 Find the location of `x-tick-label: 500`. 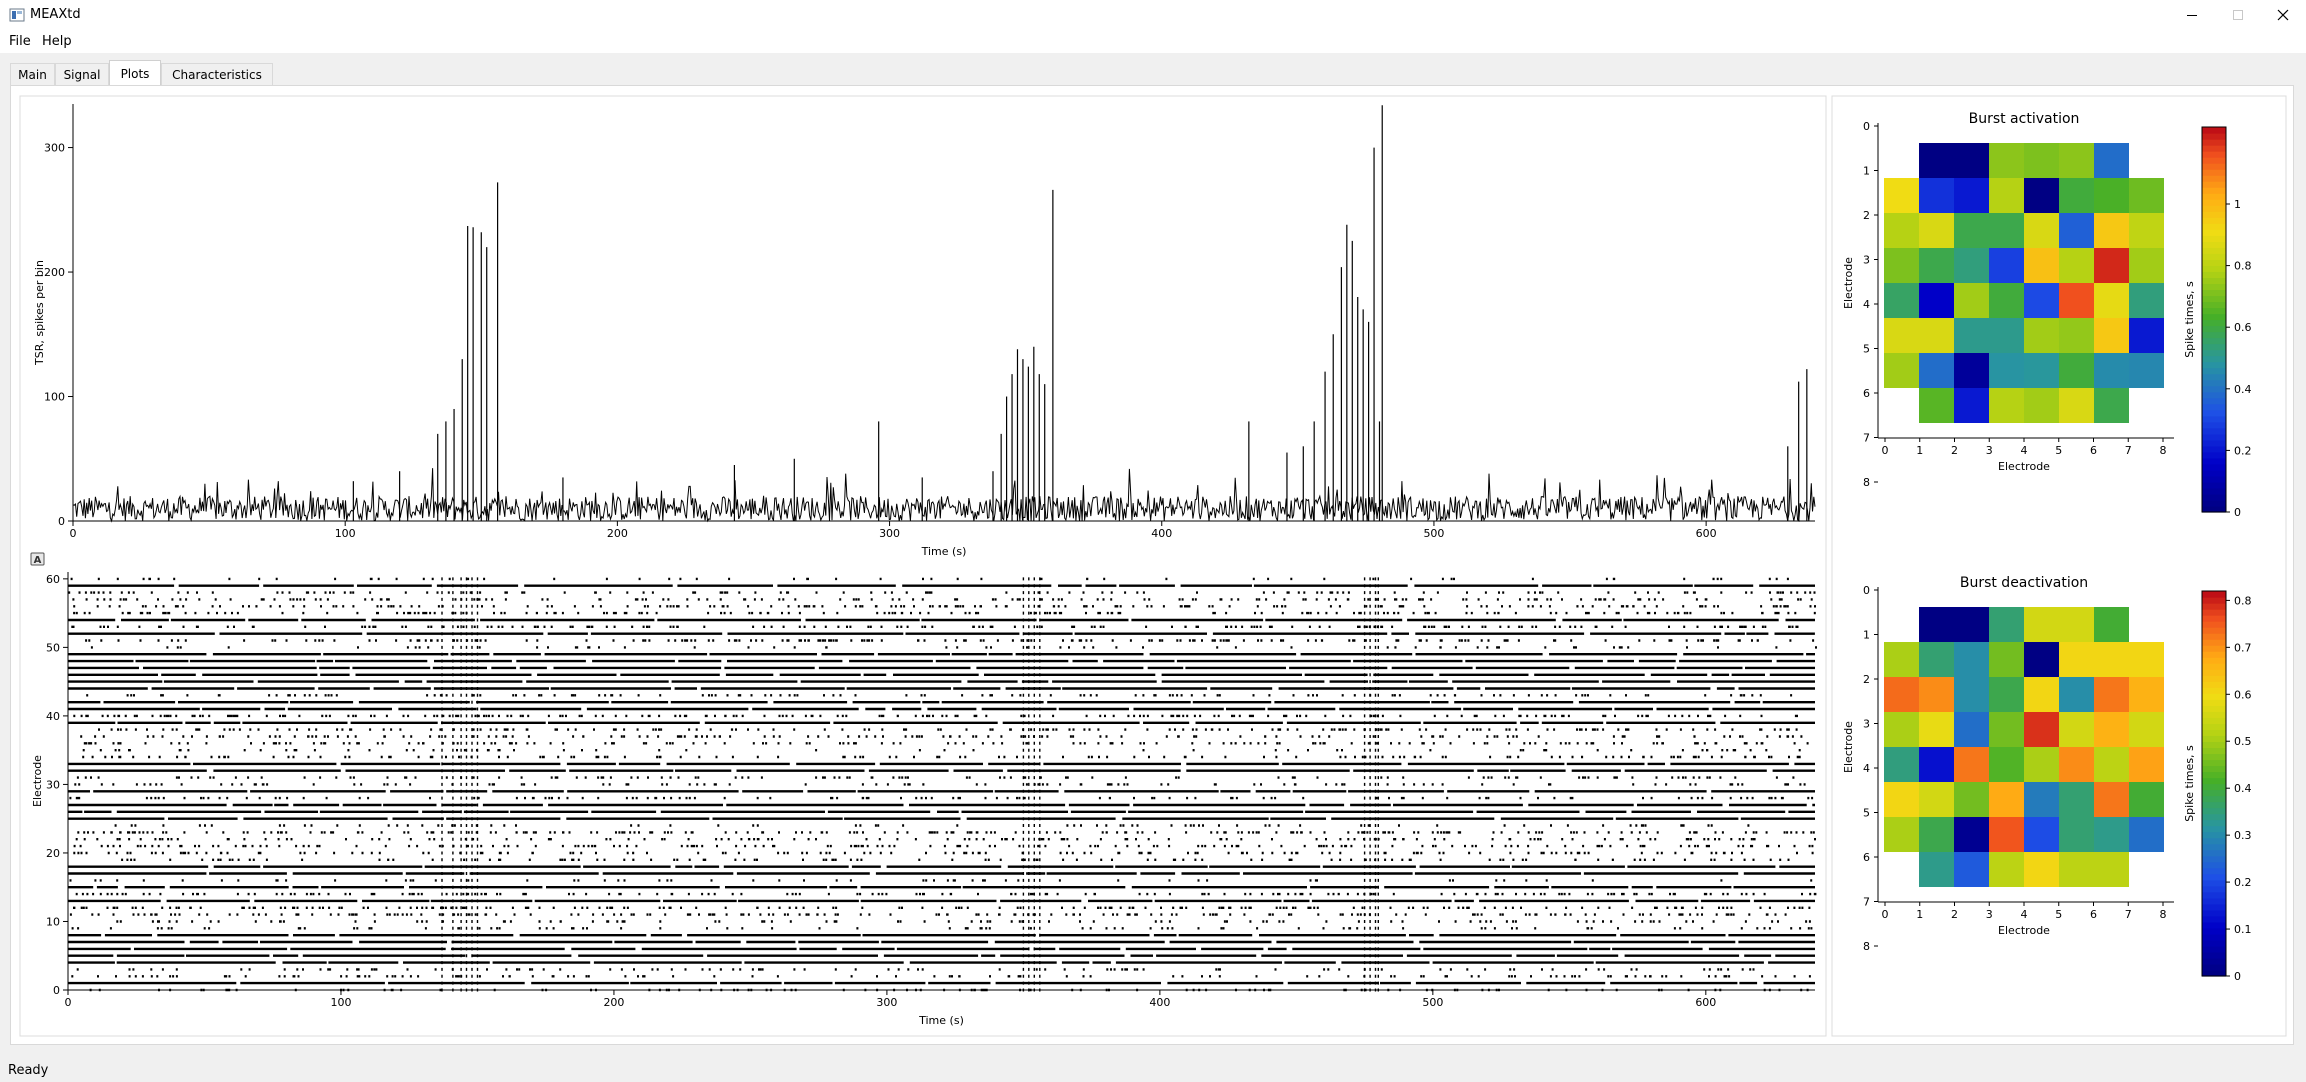

x-tick-label: 500 is located at coordinates (1432, 1002).